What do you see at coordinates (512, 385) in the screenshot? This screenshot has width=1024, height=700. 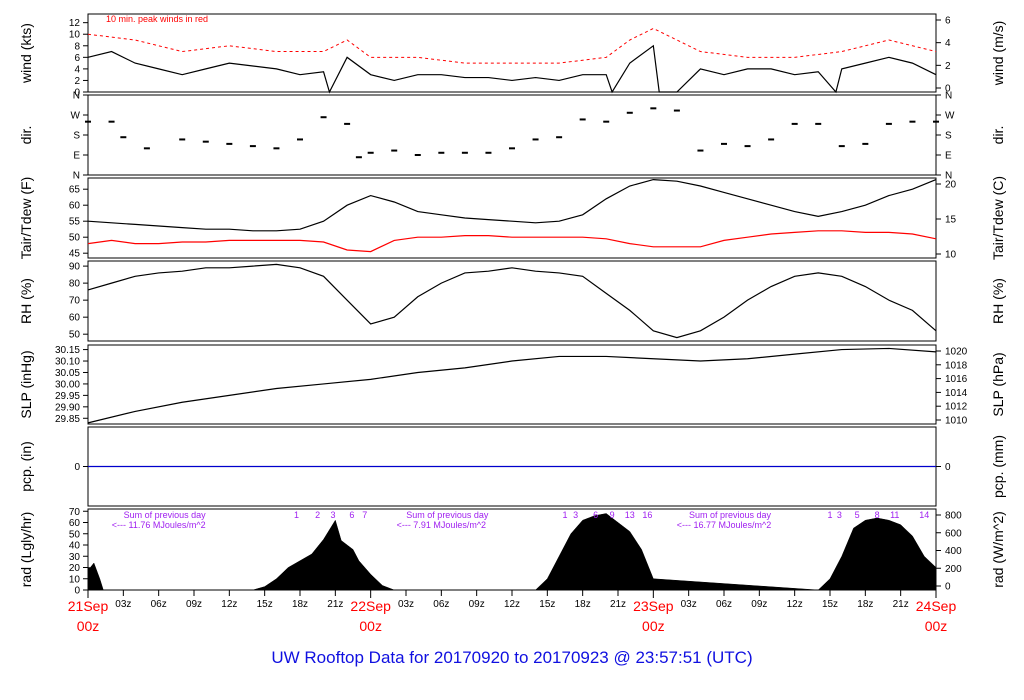 I see `pressure-series-slp` at bounding box center [512, 385].